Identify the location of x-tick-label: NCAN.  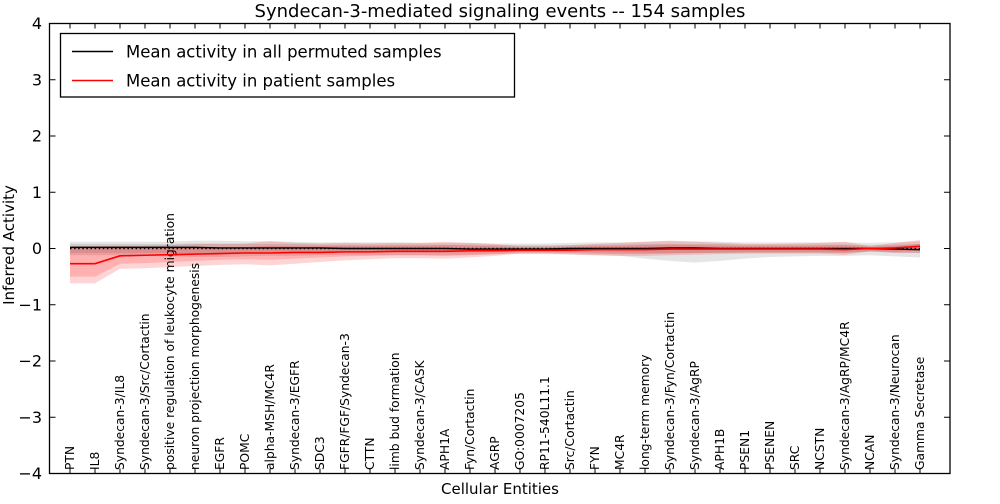
(870, 452).